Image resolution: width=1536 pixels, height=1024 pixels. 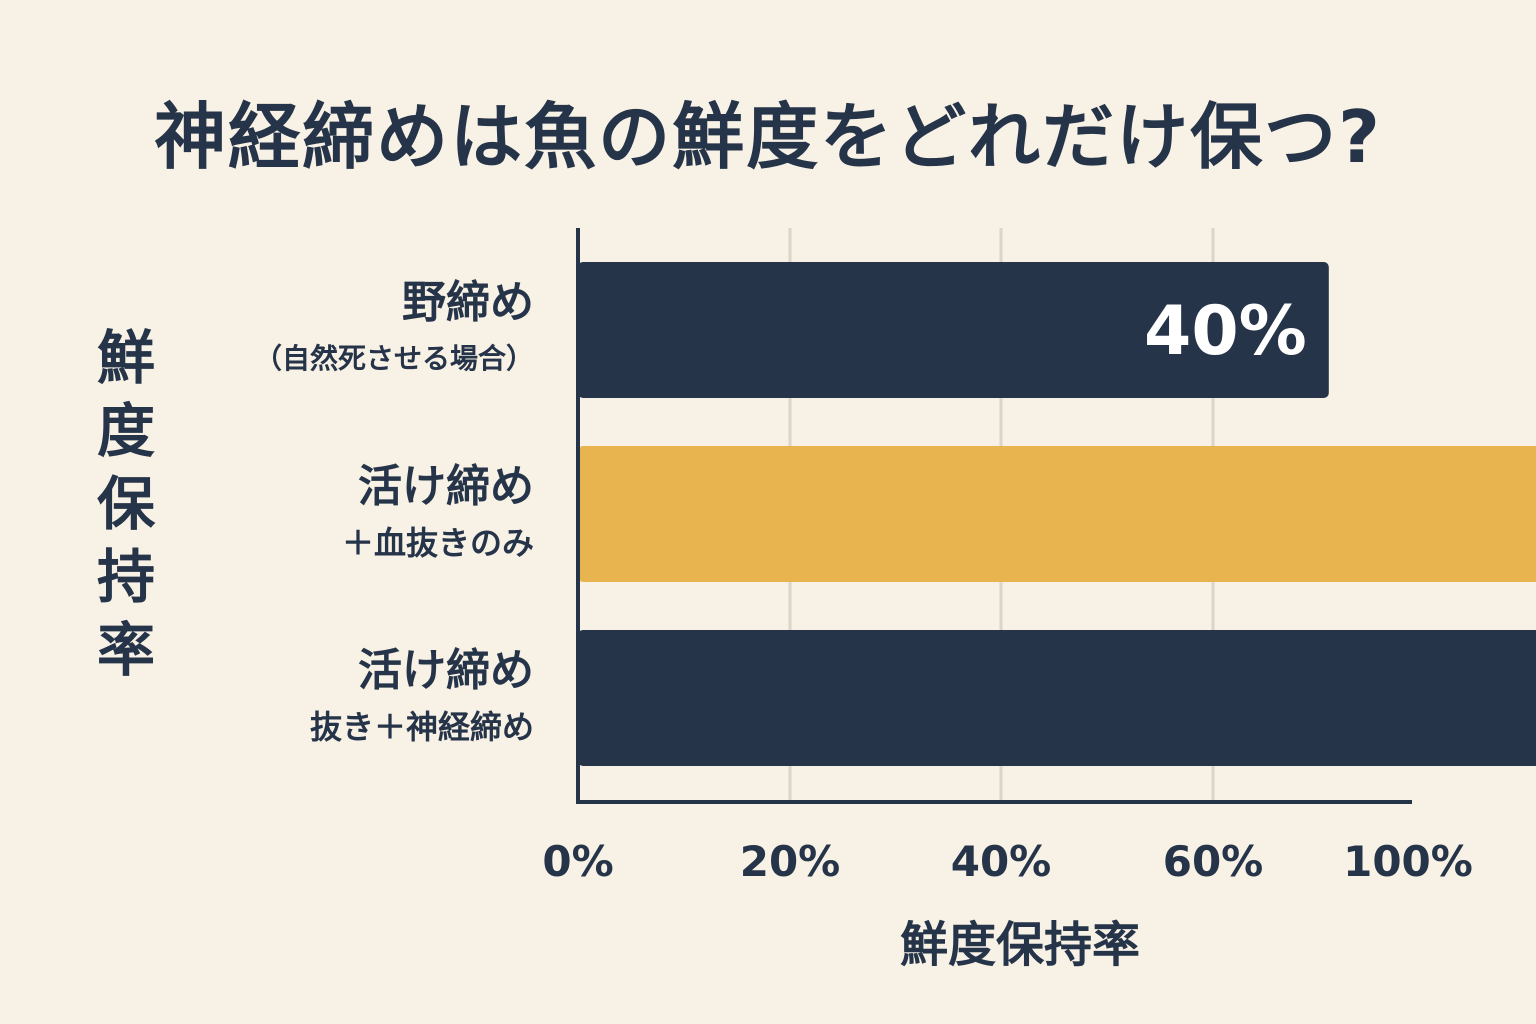 I want to click on x-tick-label: 60%, so click(x=1213, y=861).